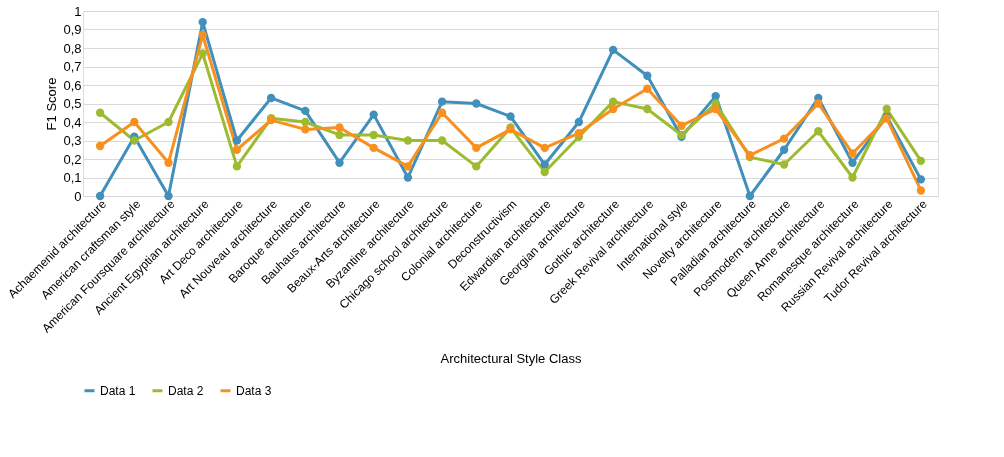  What do you see at coordinates (254, 390) in the screenshot?
I see `legend-label: Data 3` at bounding box center [254, 390].